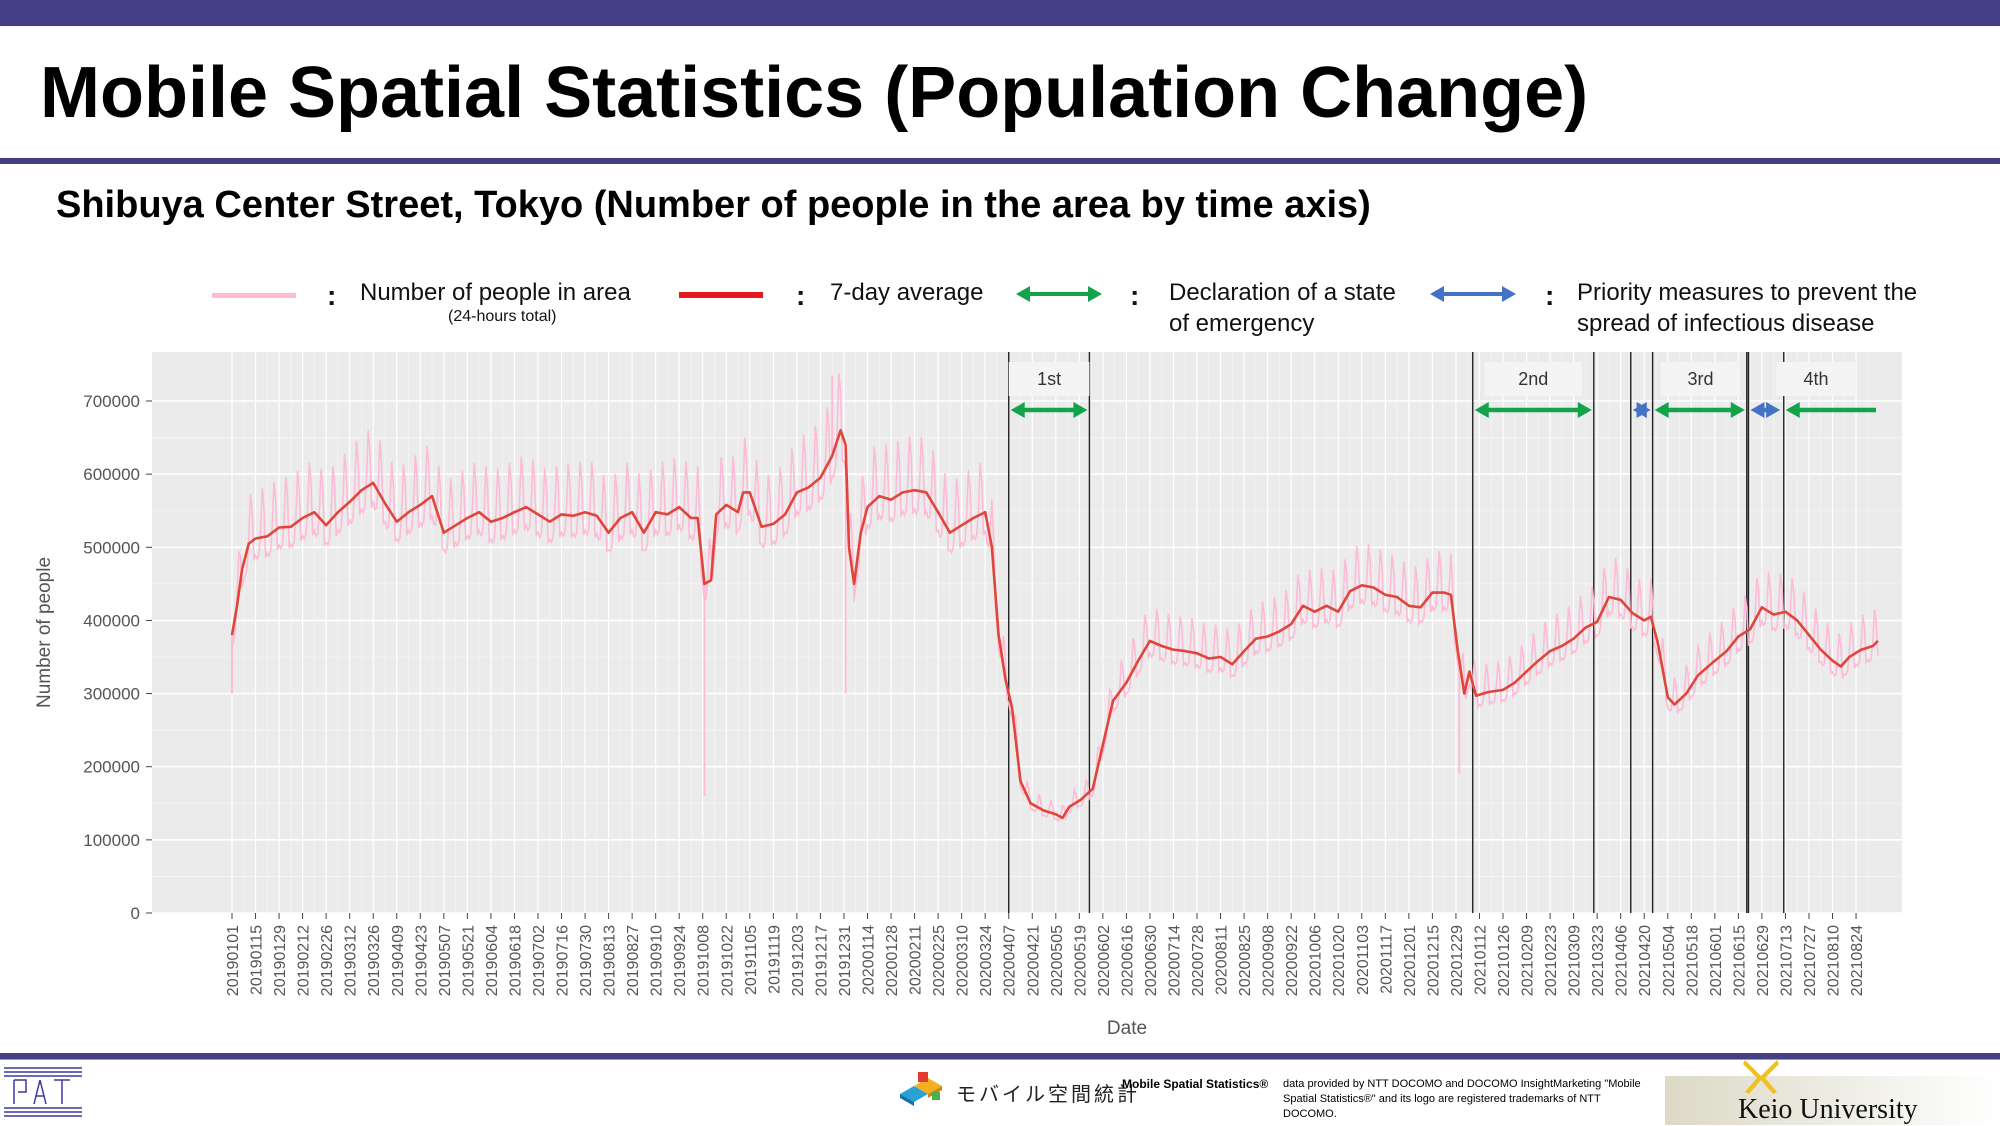 The height and width of the screenshot is (1126, 2000). I want to click on x-tick-label: 20201117, so click(1386, 959).